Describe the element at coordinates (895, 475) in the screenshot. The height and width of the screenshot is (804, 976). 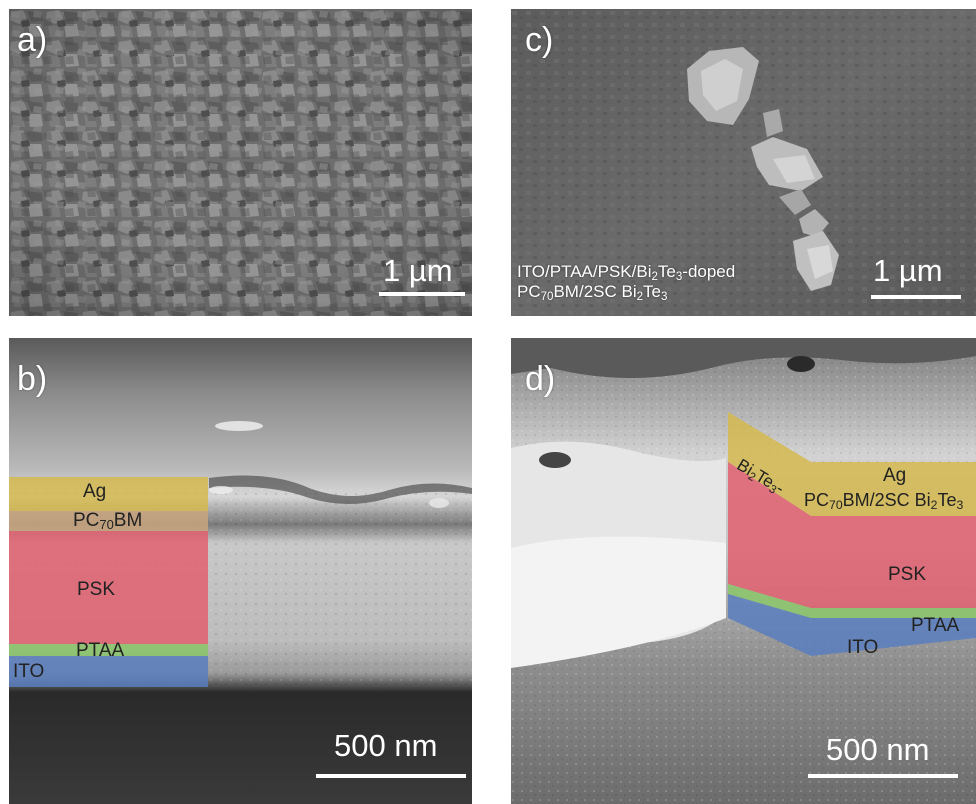
I see `panel-d-ag-label: Ag` at that location.